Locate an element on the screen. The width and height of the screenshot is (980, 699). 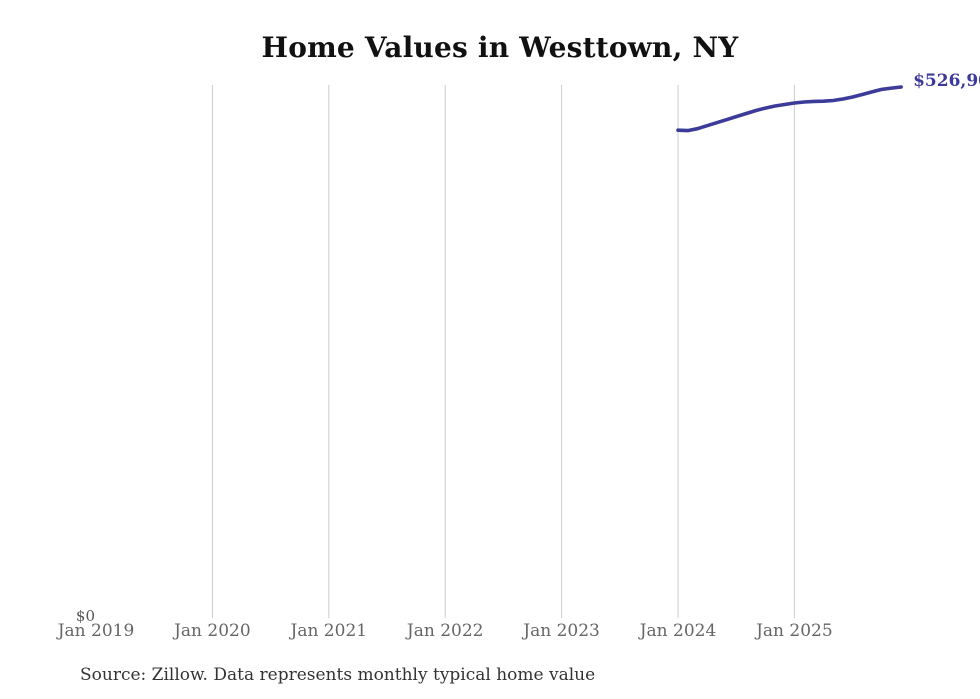
x-tick-label: Jan 2024 is located at coordinates (678, 631).